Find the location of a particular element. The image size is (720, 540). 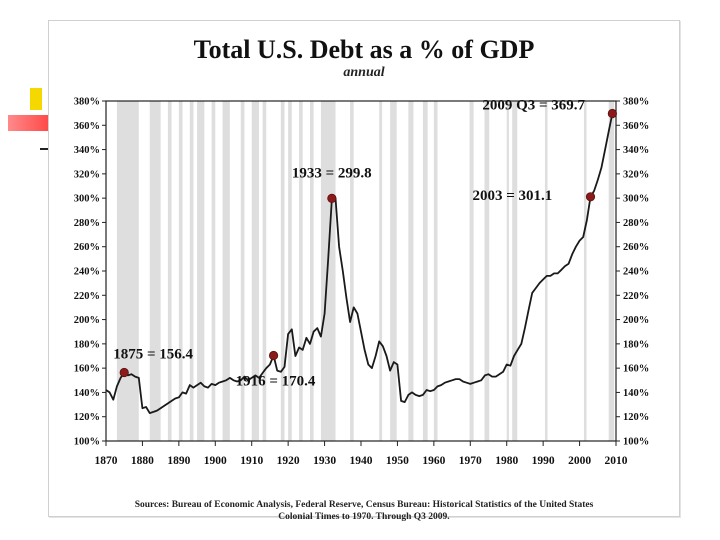

y-tick-label-right: 280% is located at coordinates (636, 223).